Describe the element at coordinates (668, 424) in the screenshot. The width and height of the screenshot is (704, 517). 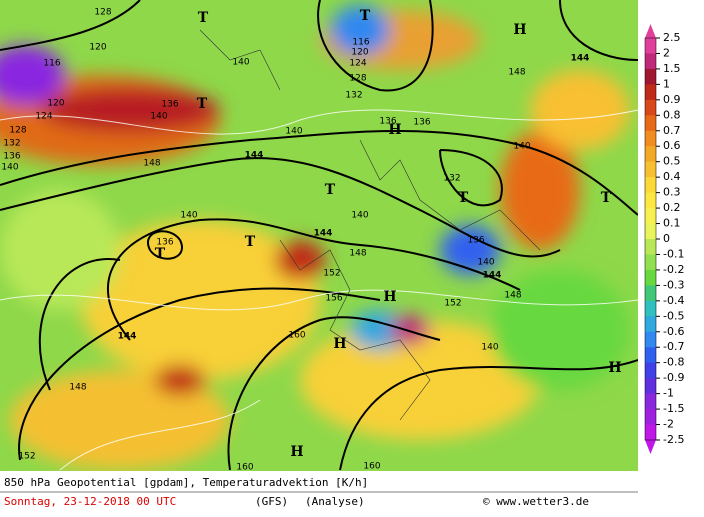
I see `colorbar-label: -2` at that location.